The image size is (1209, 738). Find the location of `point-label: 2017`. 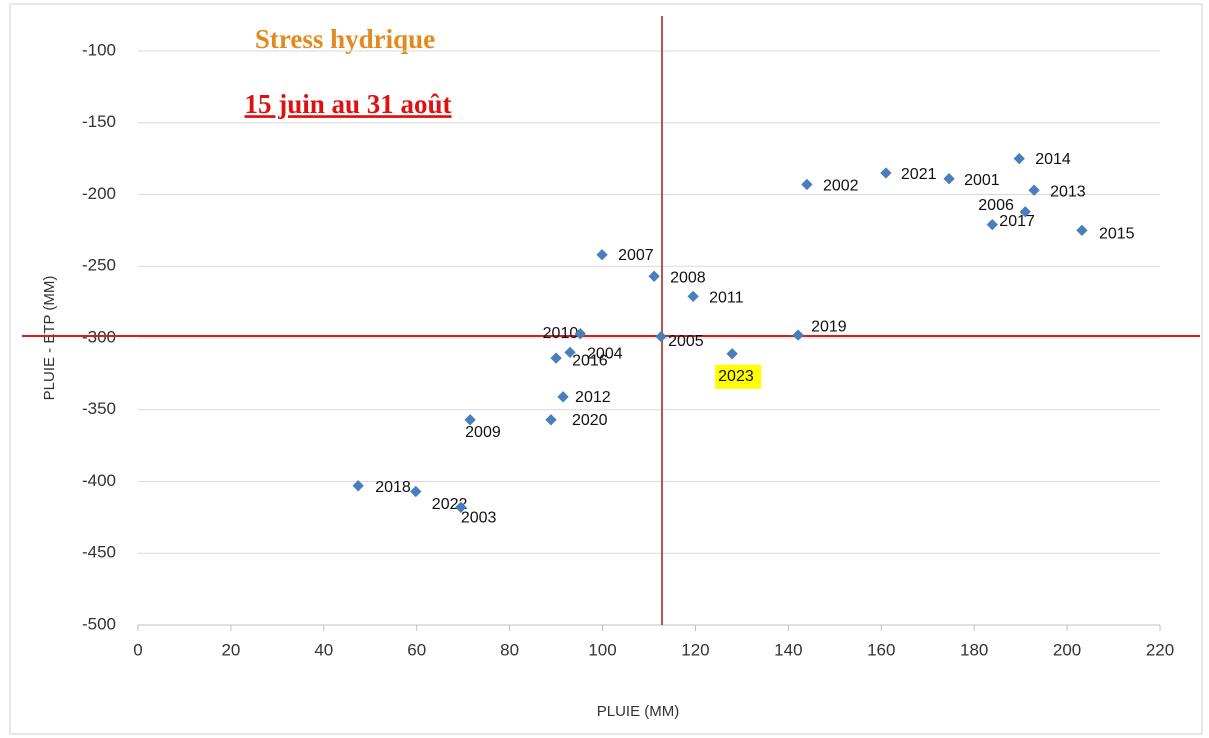

point-label: 2017 is located at coordinates (1017, 221).